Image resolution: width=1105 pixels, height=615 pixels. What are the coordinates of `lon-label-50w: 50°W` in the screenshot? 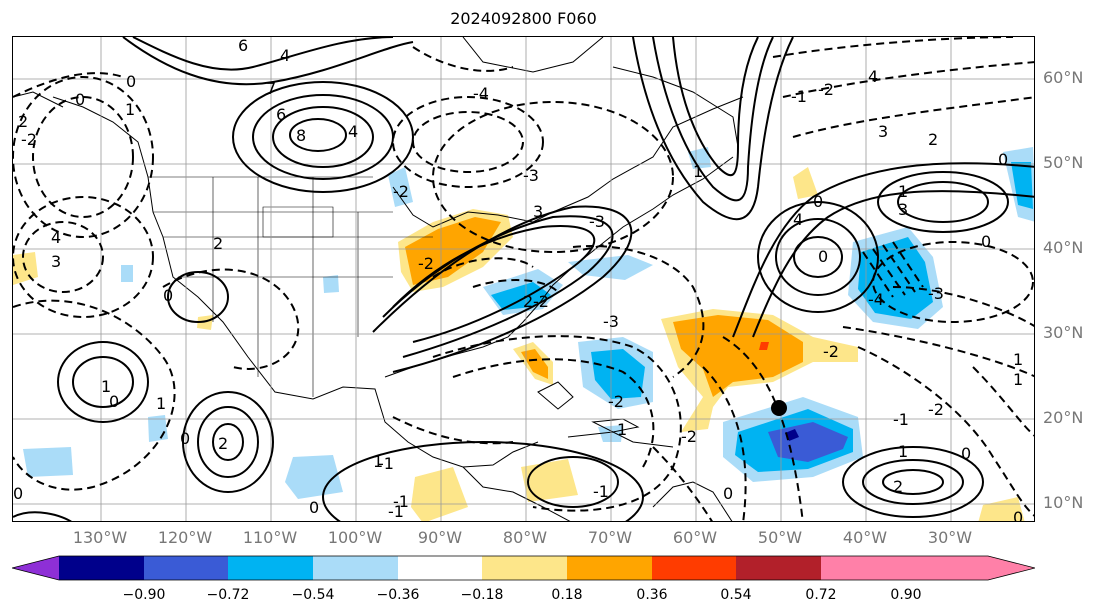 It's located at (780, 537).